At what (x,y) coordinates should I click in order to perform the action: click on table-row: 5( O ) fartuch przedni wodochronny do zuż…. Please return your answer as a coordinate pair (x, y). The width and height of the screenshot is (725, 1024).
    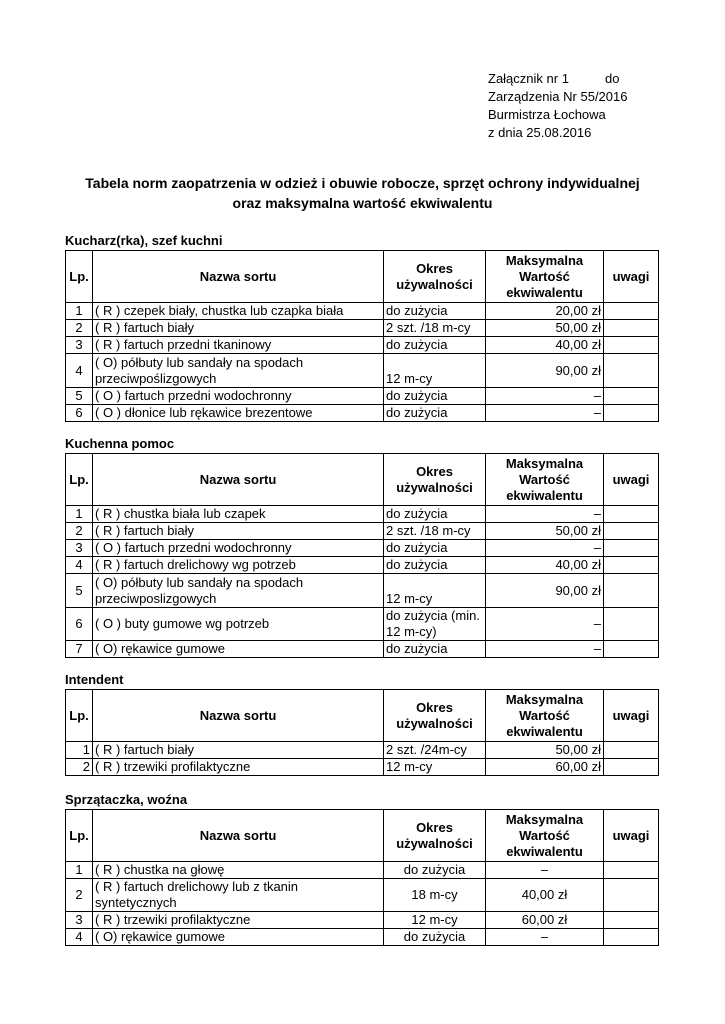
    Looking at the image, I should click on (362, 396).